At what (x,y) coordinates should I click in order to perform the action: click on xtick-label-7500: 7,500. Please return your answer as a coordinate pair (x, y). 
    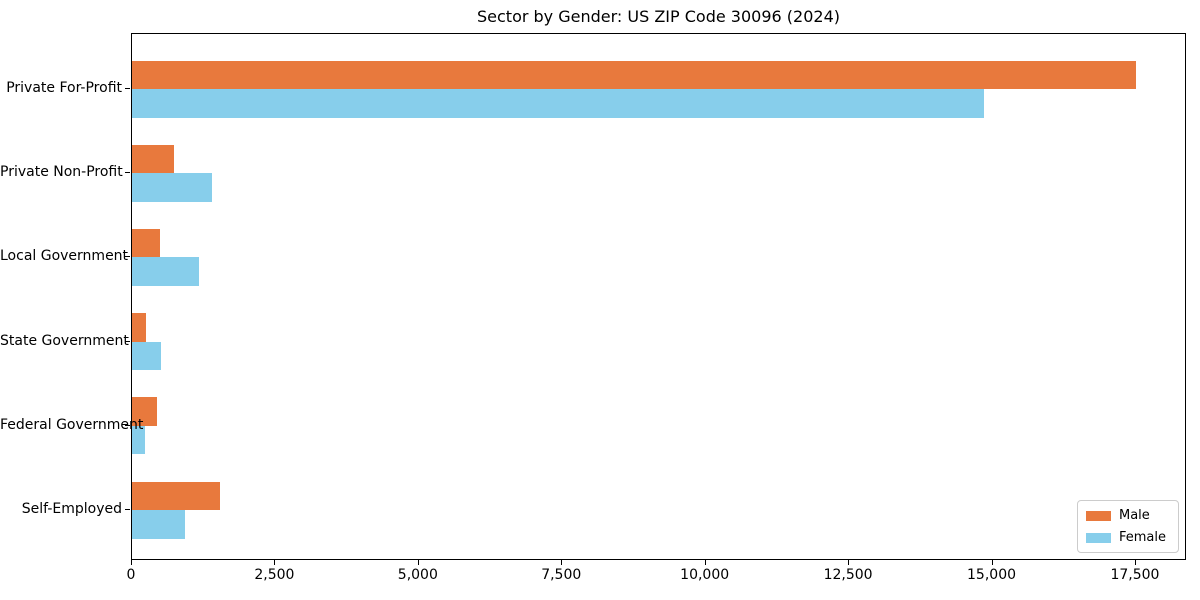
    Looking at the image, I should click on (561, 575).